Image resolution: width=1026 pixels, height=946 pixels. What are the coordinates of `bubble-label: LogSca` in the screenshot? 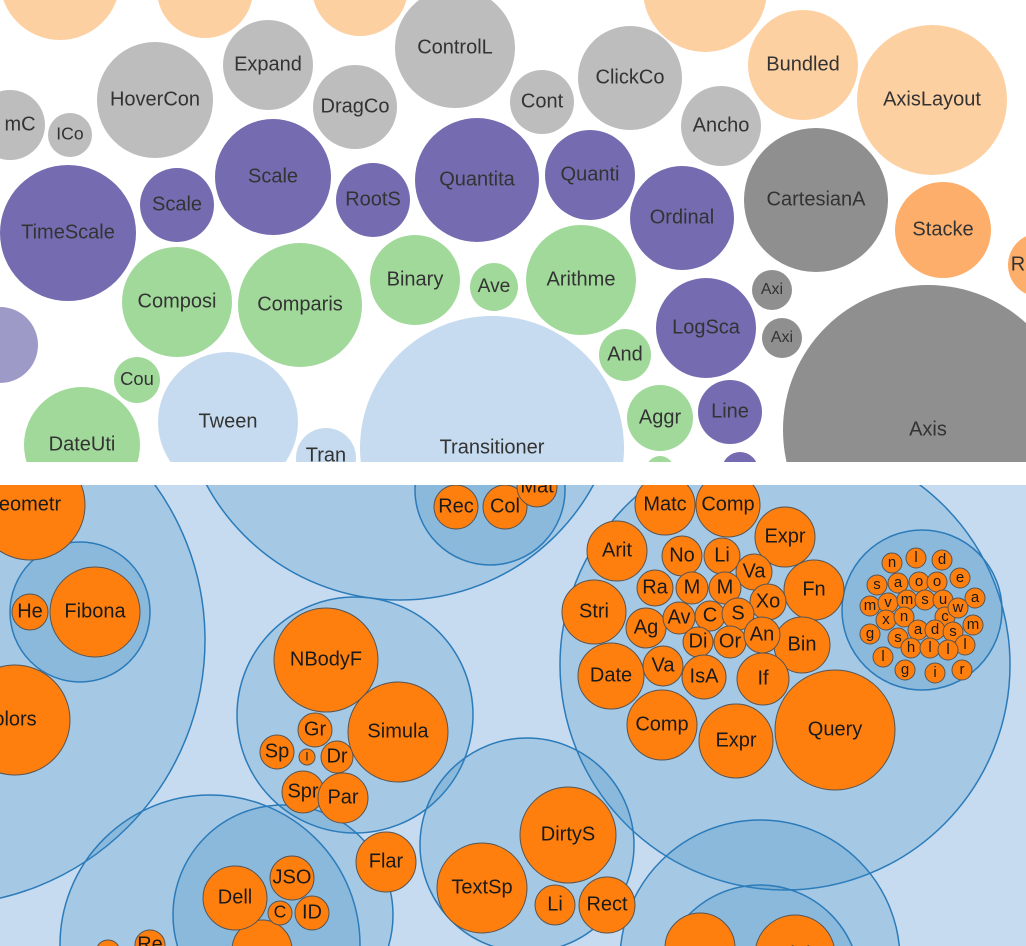 It's located at (706, 327).